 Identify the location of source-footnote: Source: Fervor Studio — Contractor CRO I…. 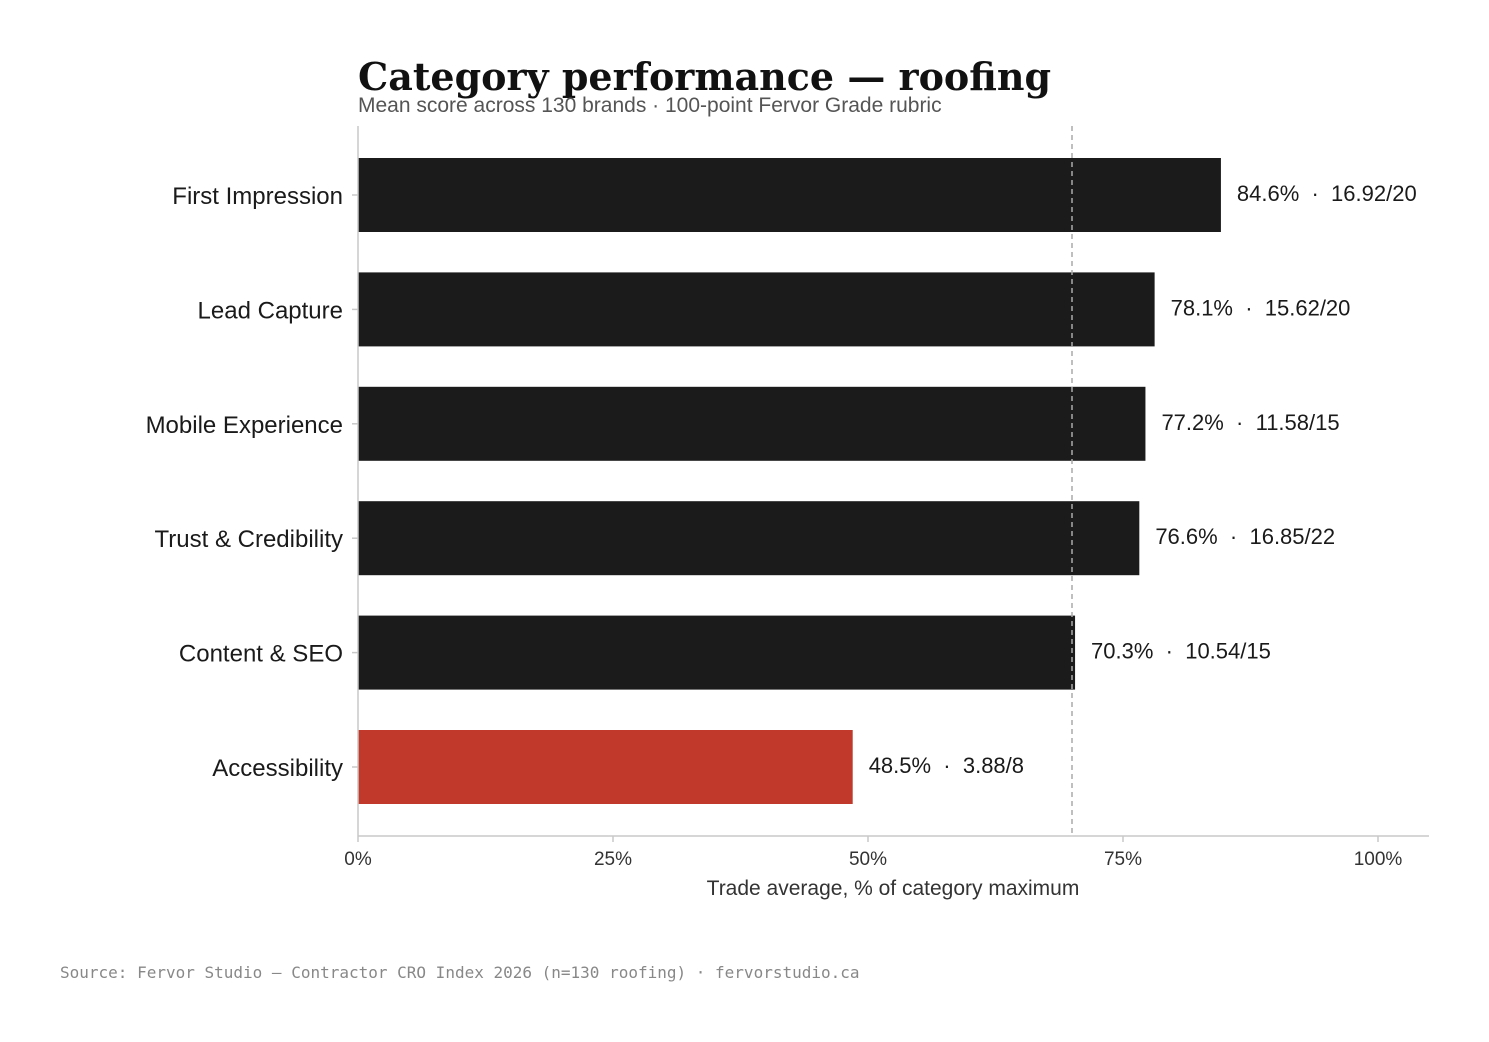
(460, 972).